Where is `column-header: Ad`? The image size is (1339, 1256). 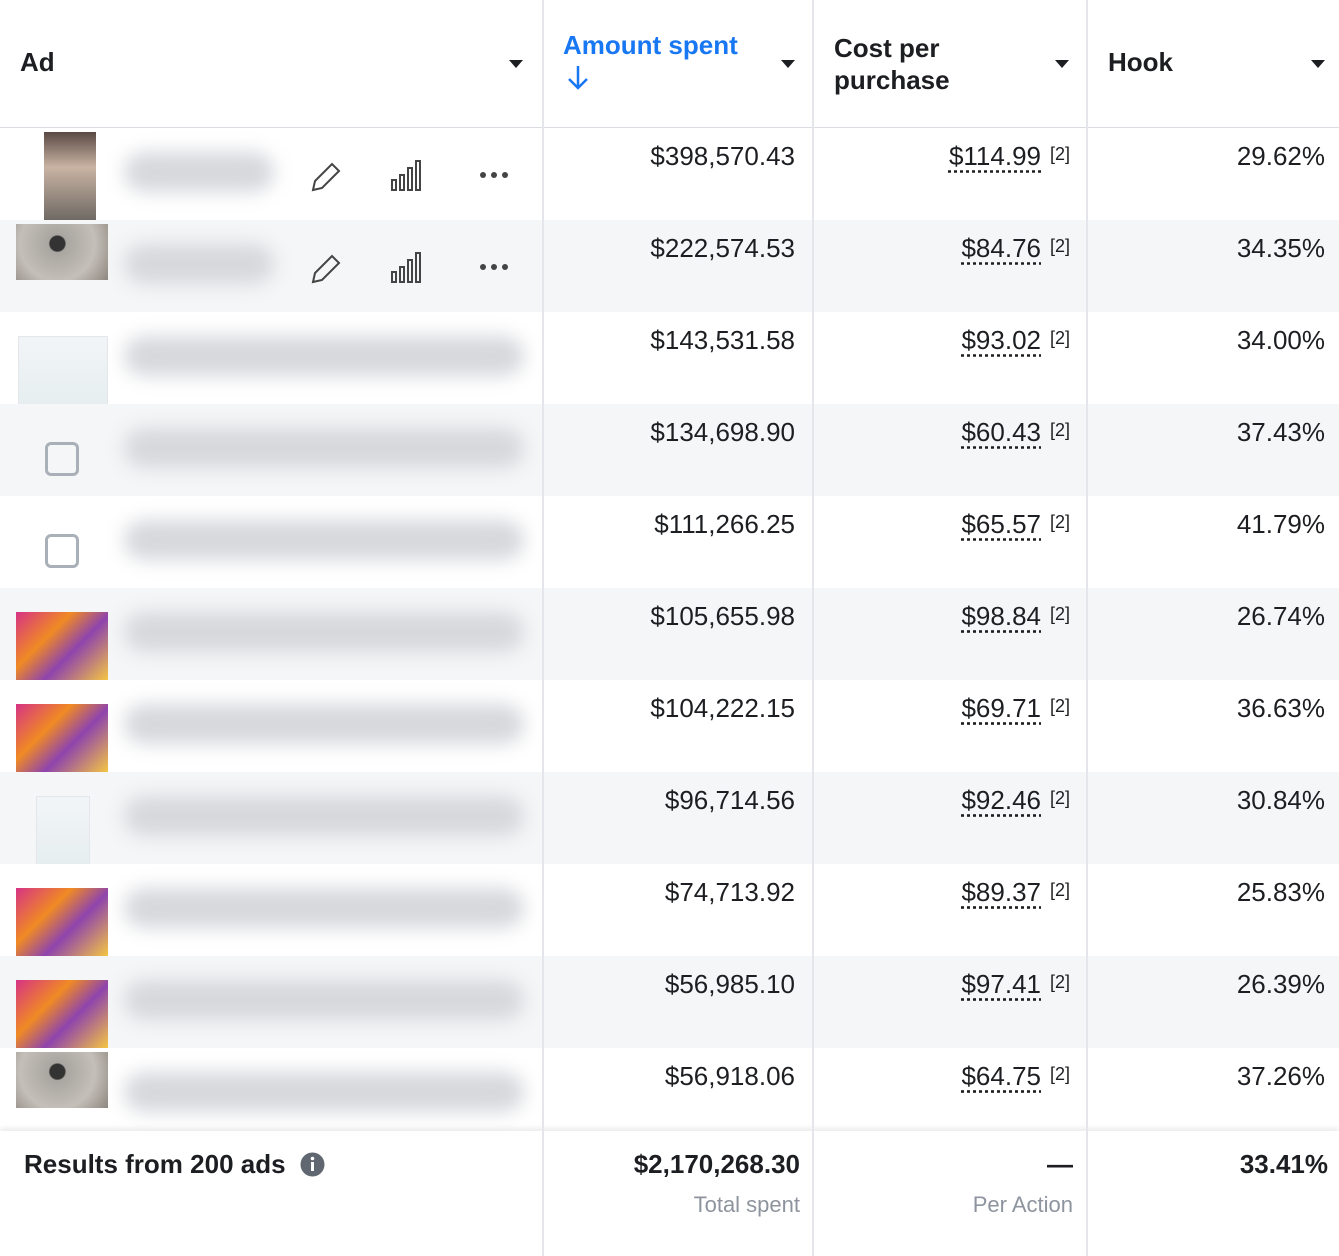 column-header: Ad is located at coordinates (37, 62).